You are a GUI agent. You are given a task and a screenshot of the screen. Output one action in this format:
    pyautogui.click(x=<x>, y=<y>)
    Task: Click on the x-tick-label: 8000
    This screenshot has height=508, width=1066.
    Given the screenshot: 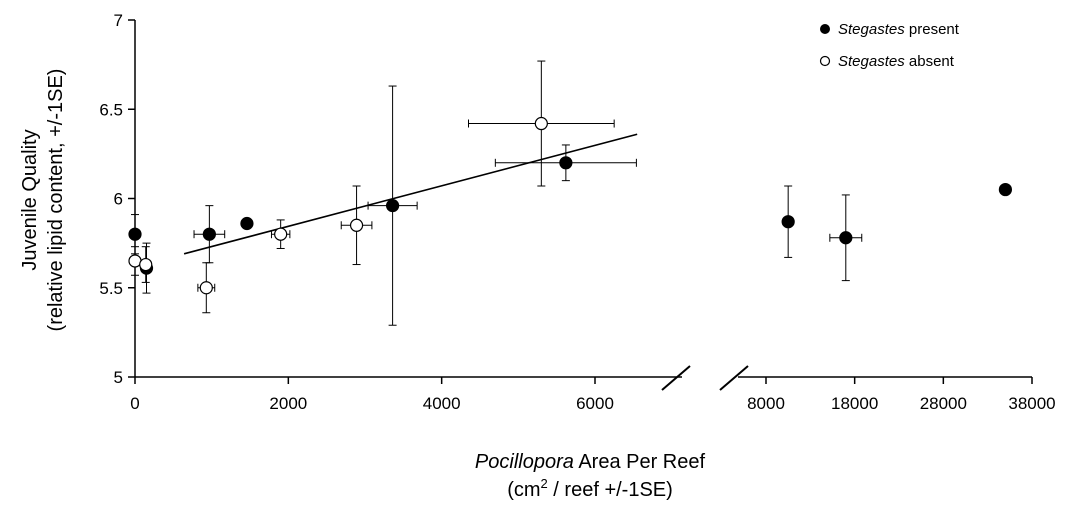 What is the action you would take?
    pyautogui.click(x=766, y=403)
    